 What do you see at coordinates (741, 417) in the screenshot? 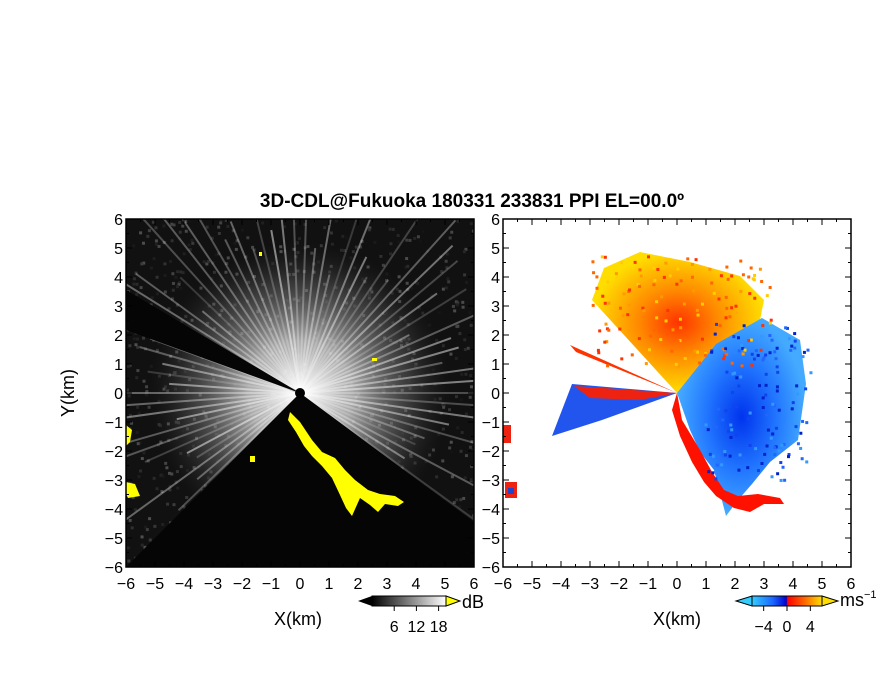
I see `velocity-receding-region` at bounding box center [741, 417].